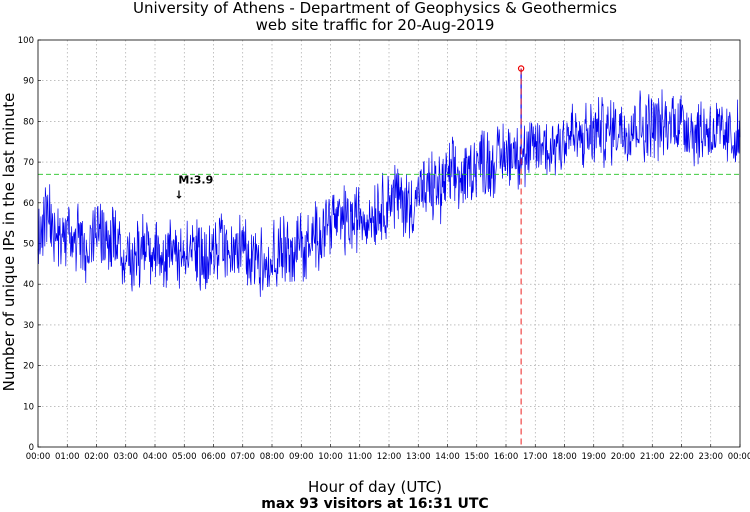 The image size is (750, 512). What do you see at coordinates (535, 457) in the screenshot?
I see `x-tick-label: 17:00` at bounding box center [535, 457].